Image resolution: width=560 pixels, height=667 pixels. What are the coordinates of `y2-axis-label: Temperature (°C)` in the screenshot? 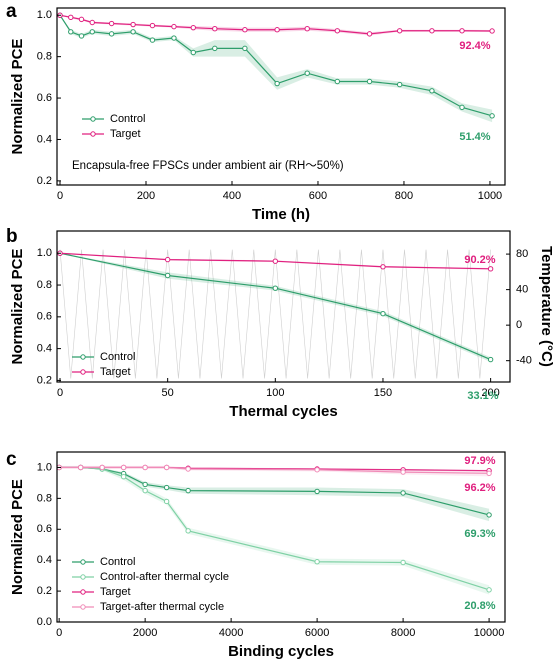 It's located at (546, 306).